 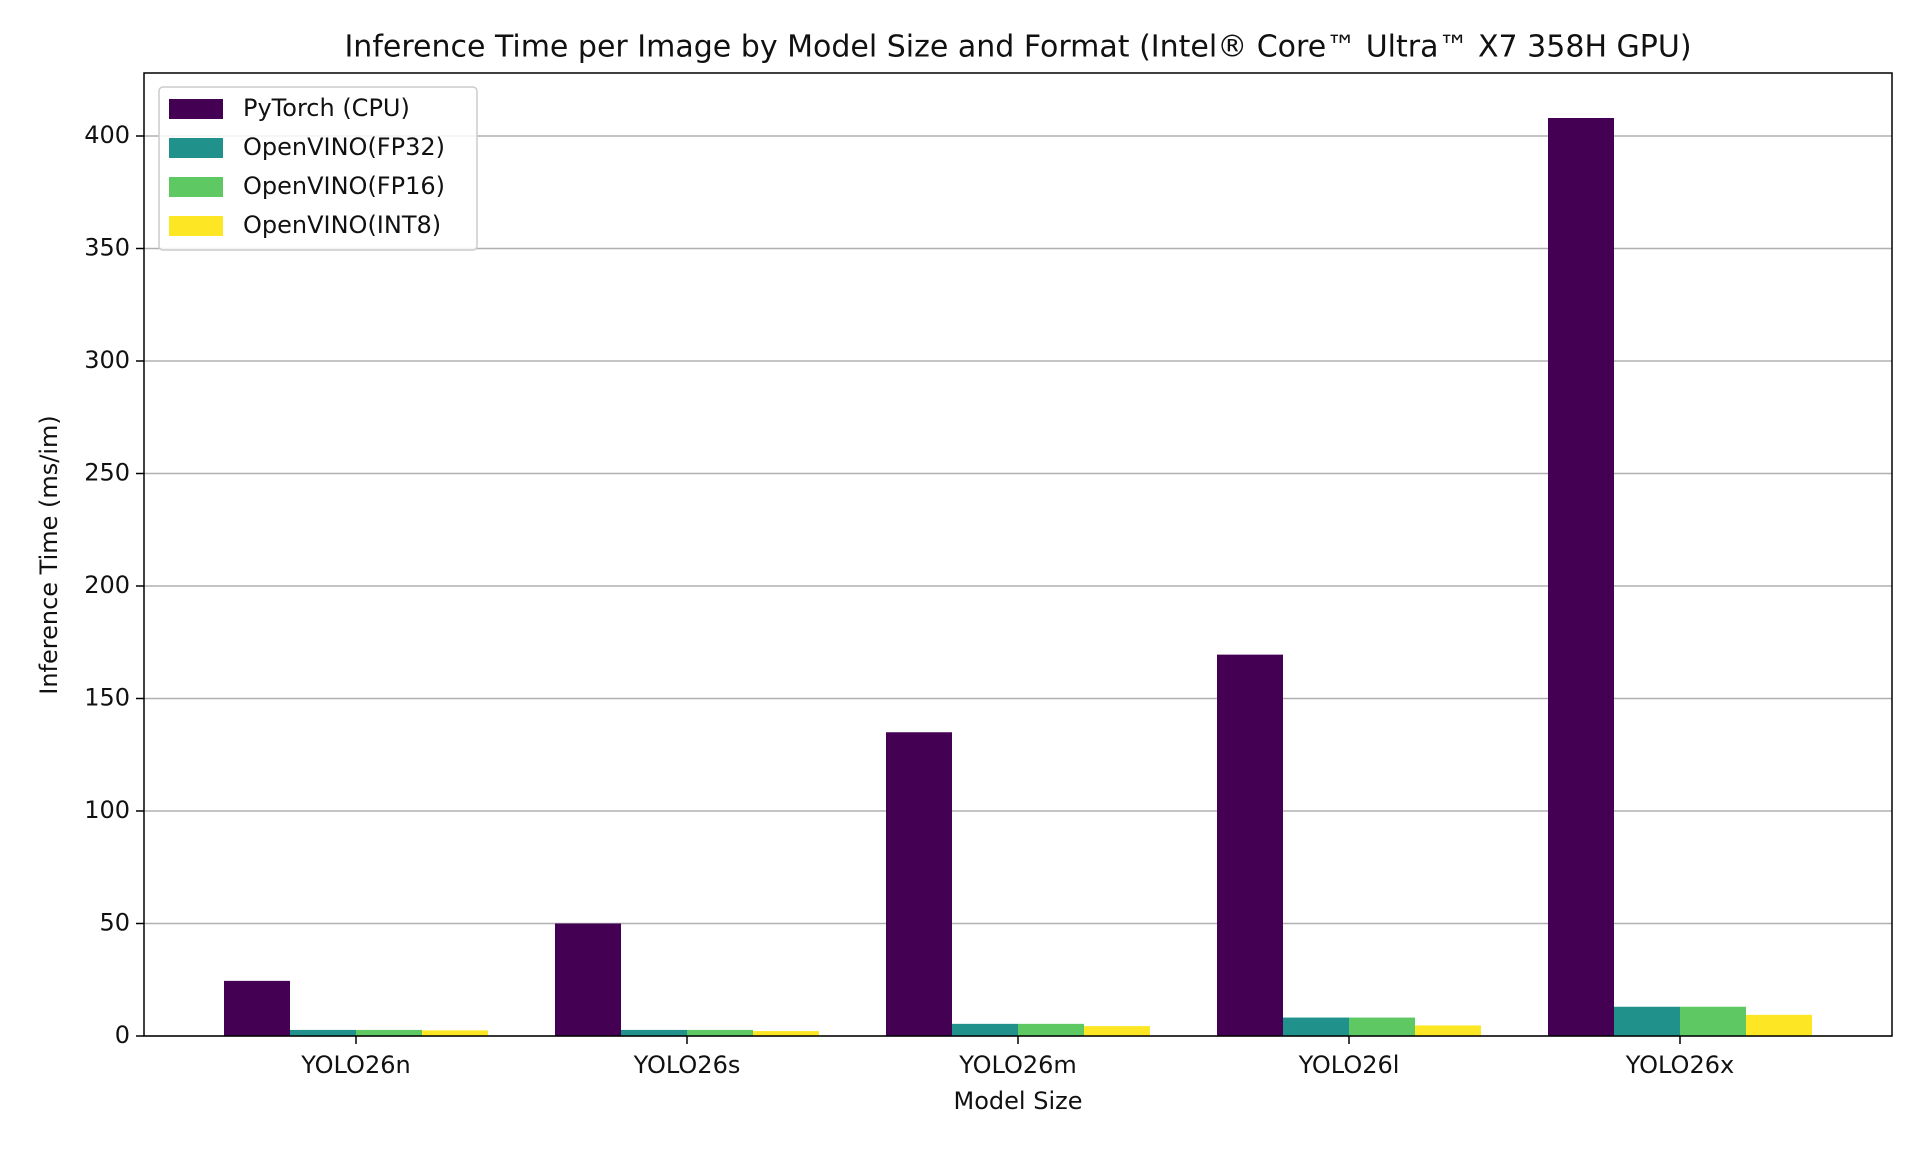 I want to click on legend-label: OpenVINO(INT8), so click(x=342, y=225).